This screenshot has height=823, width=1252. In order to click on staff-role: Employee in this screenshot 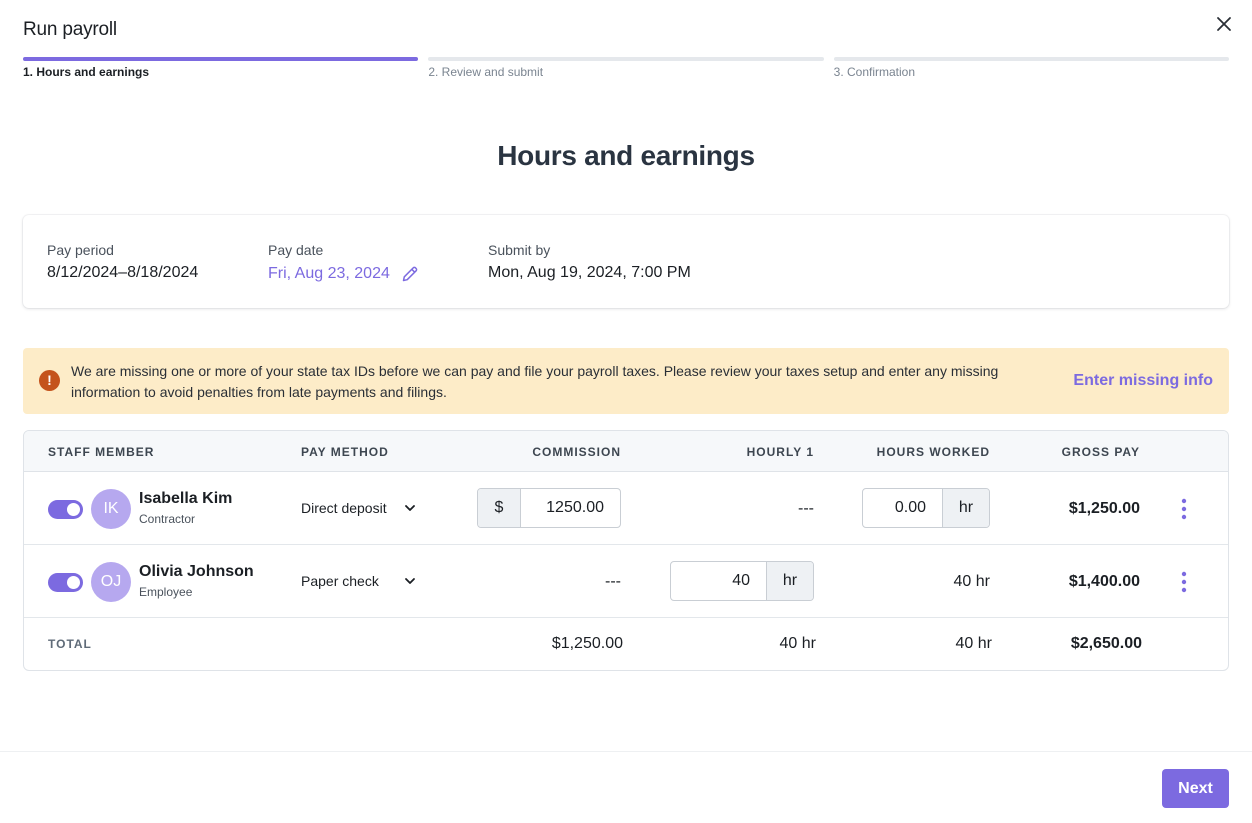, I will do `click(166, 592)`.